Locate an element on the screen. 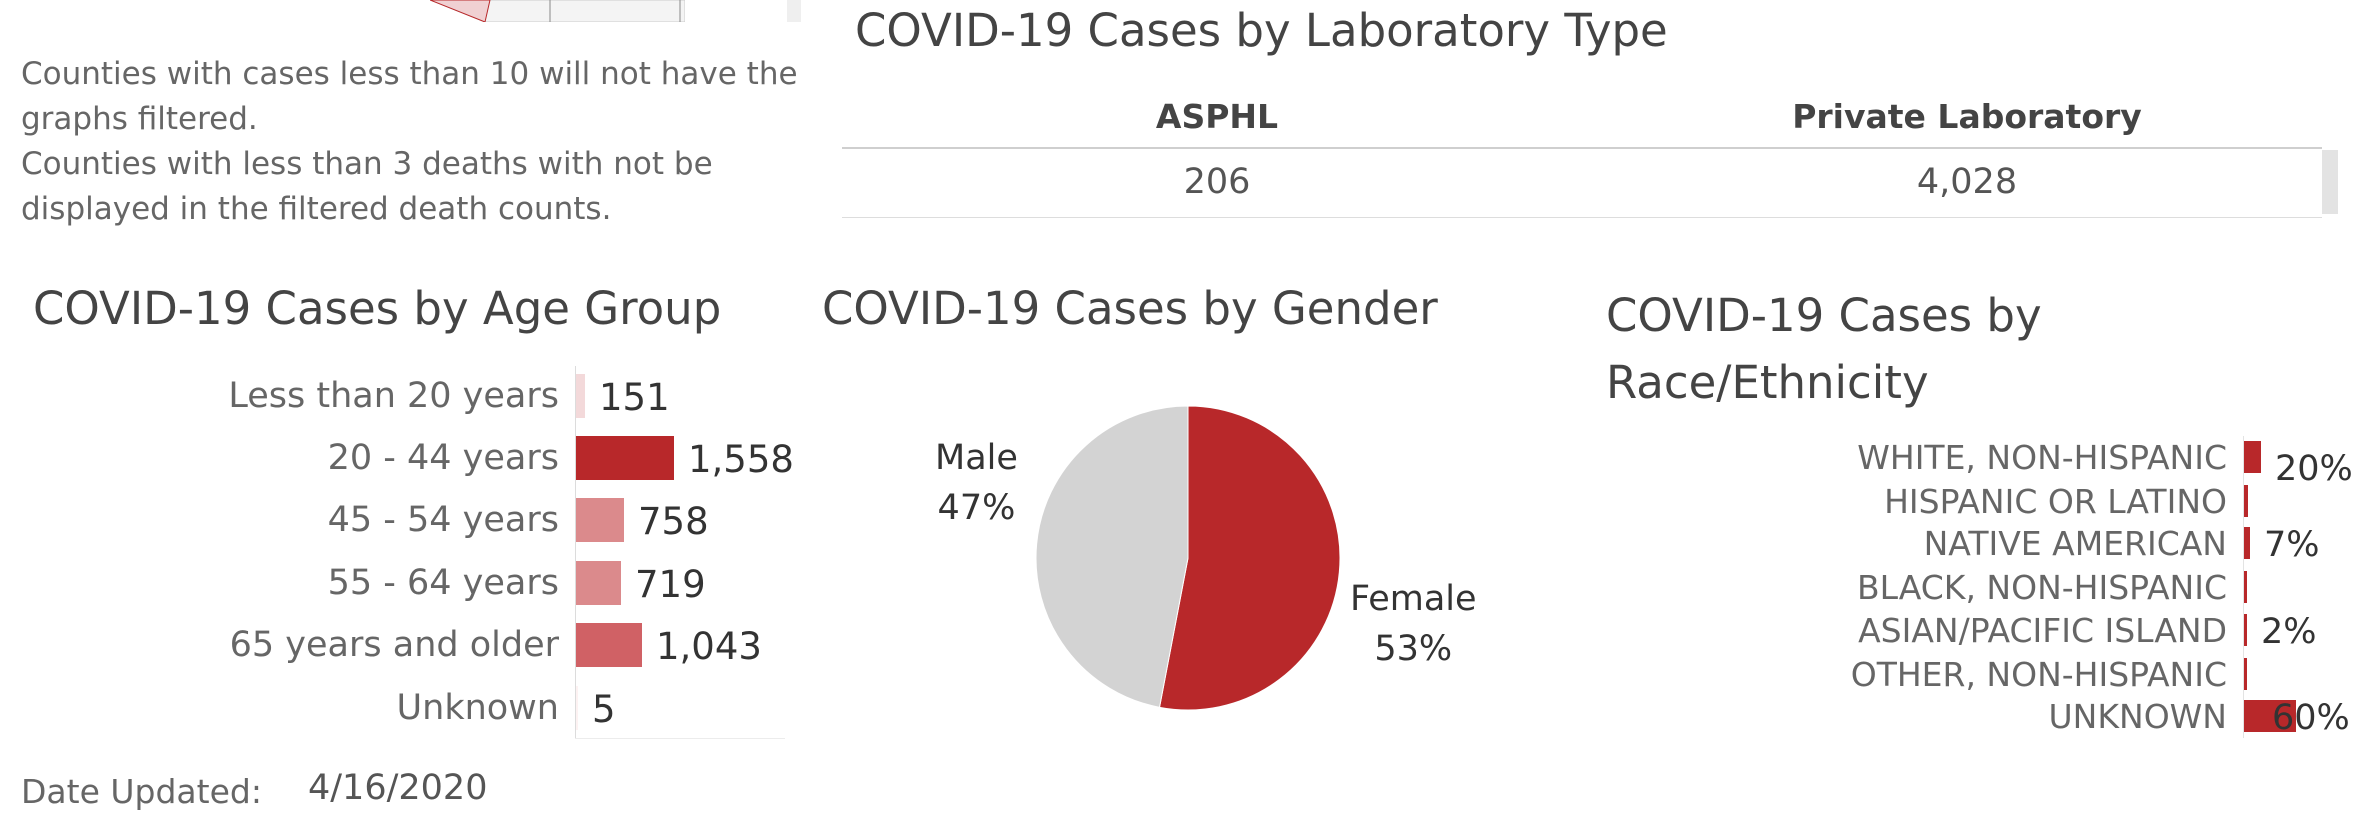 This screenshot has height=826, width=2379. race-category-label: NATIVE AMERICAN is located at coordinates (2075, 543).